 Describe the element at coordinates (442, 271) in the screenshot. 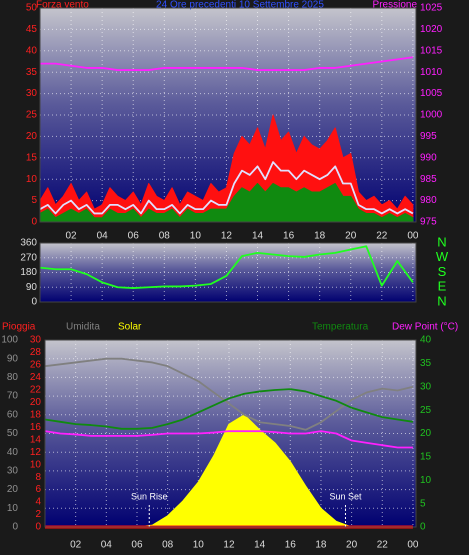

I see `y2-tick-label: S` at that location.